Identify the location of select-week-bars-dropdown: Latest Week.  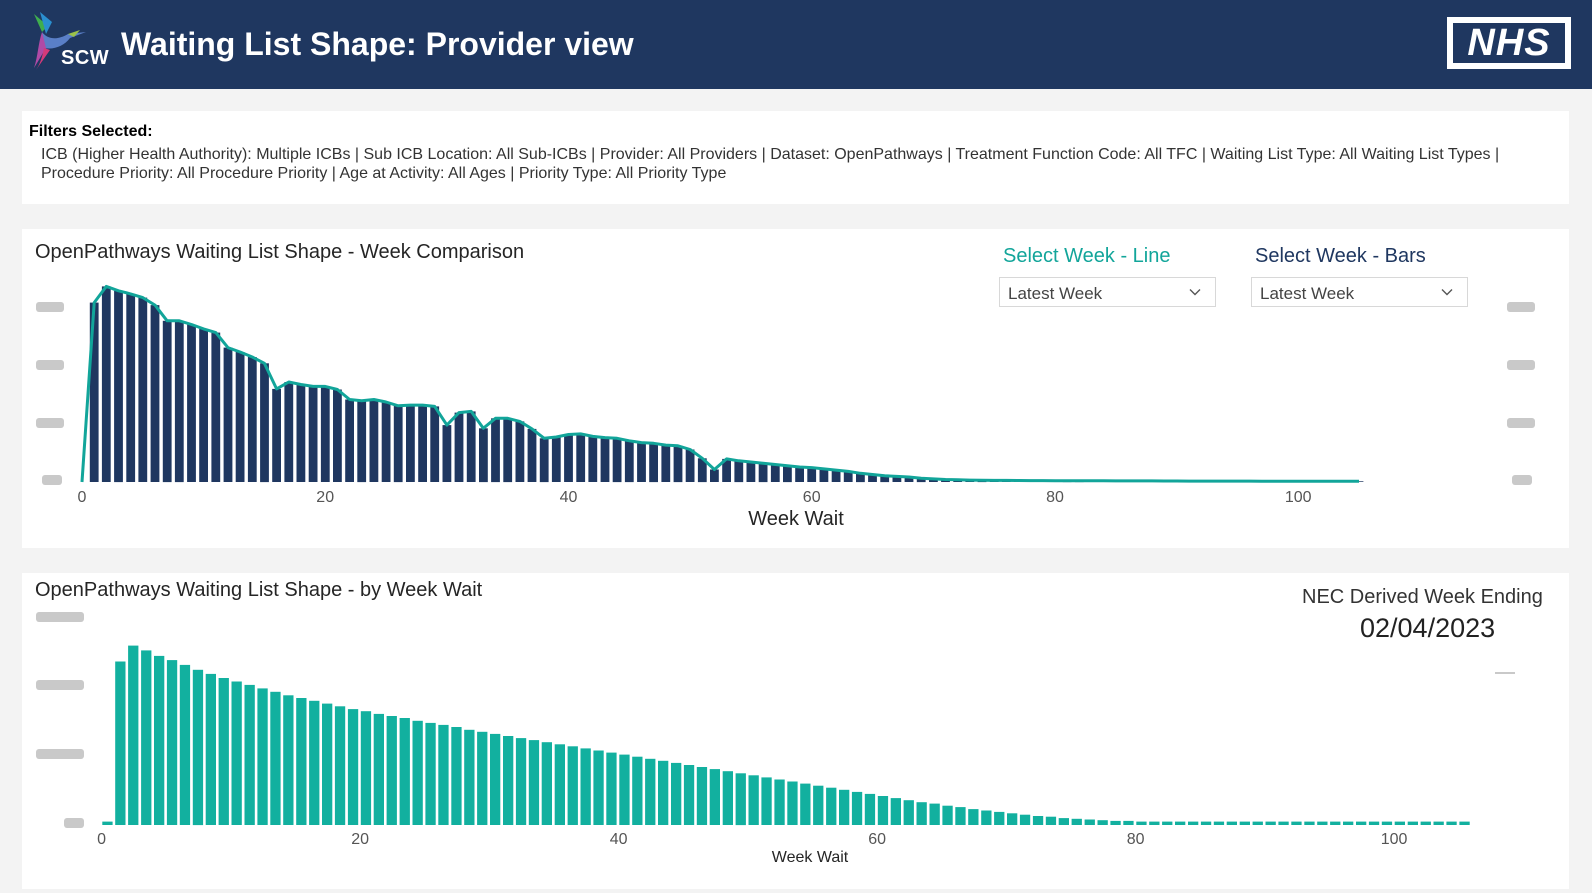
(1359, 292).